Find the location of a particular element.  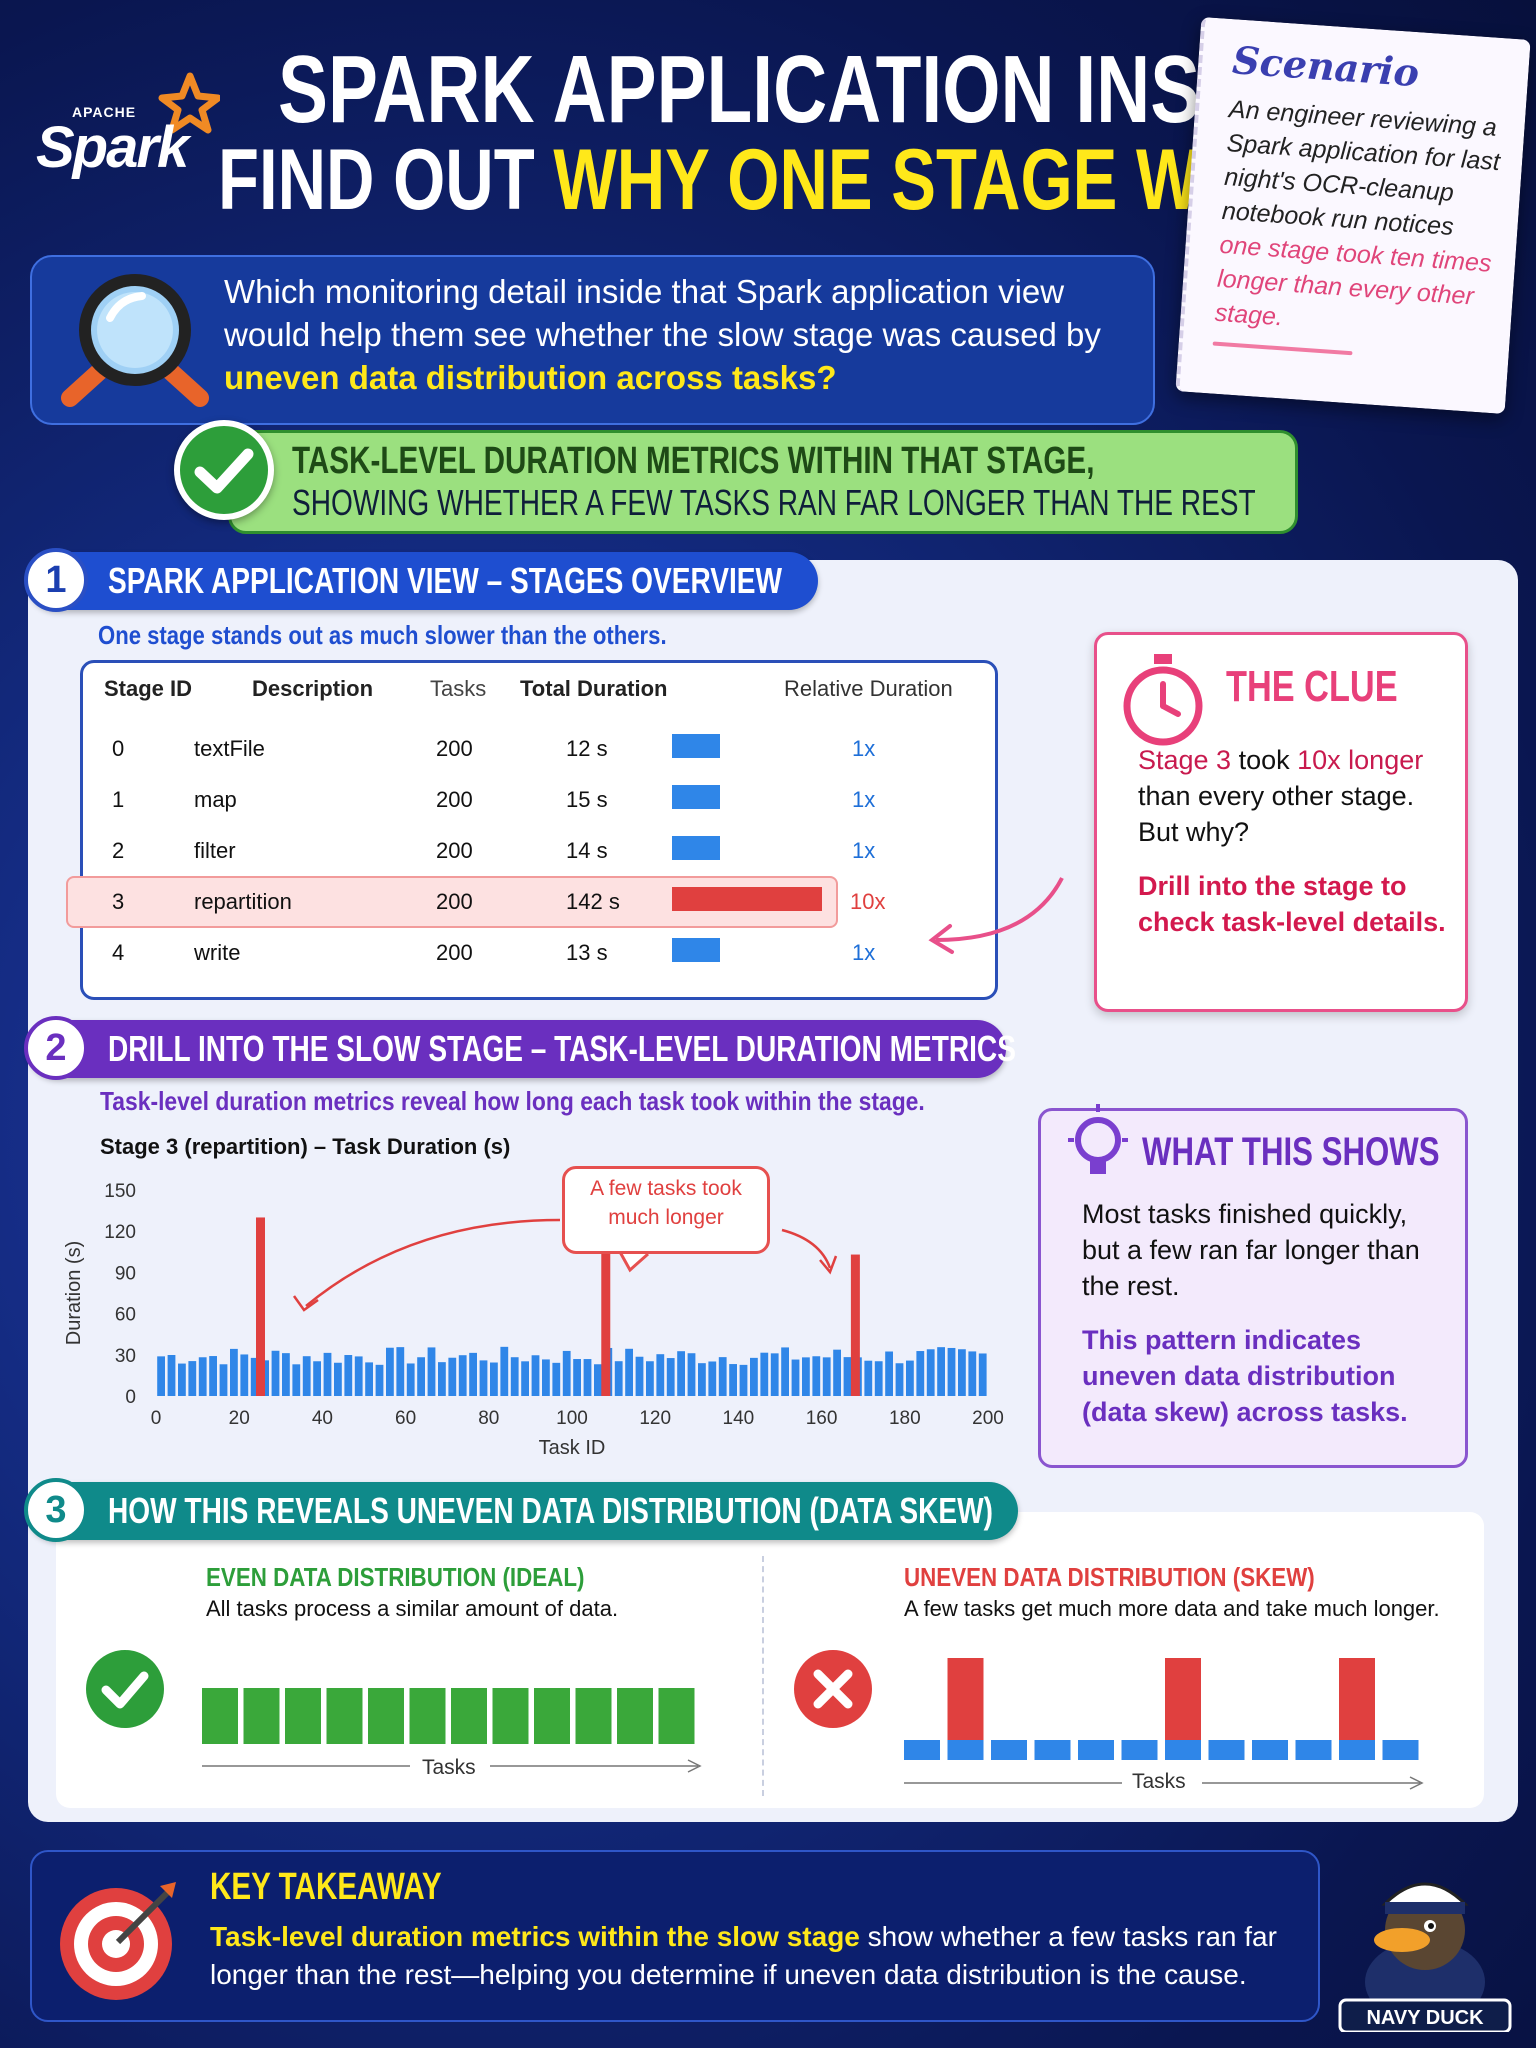

section1-title: SPARK APPLICATION VIEW – STAGES OVERVIEW is located at coordinates (445, 580).